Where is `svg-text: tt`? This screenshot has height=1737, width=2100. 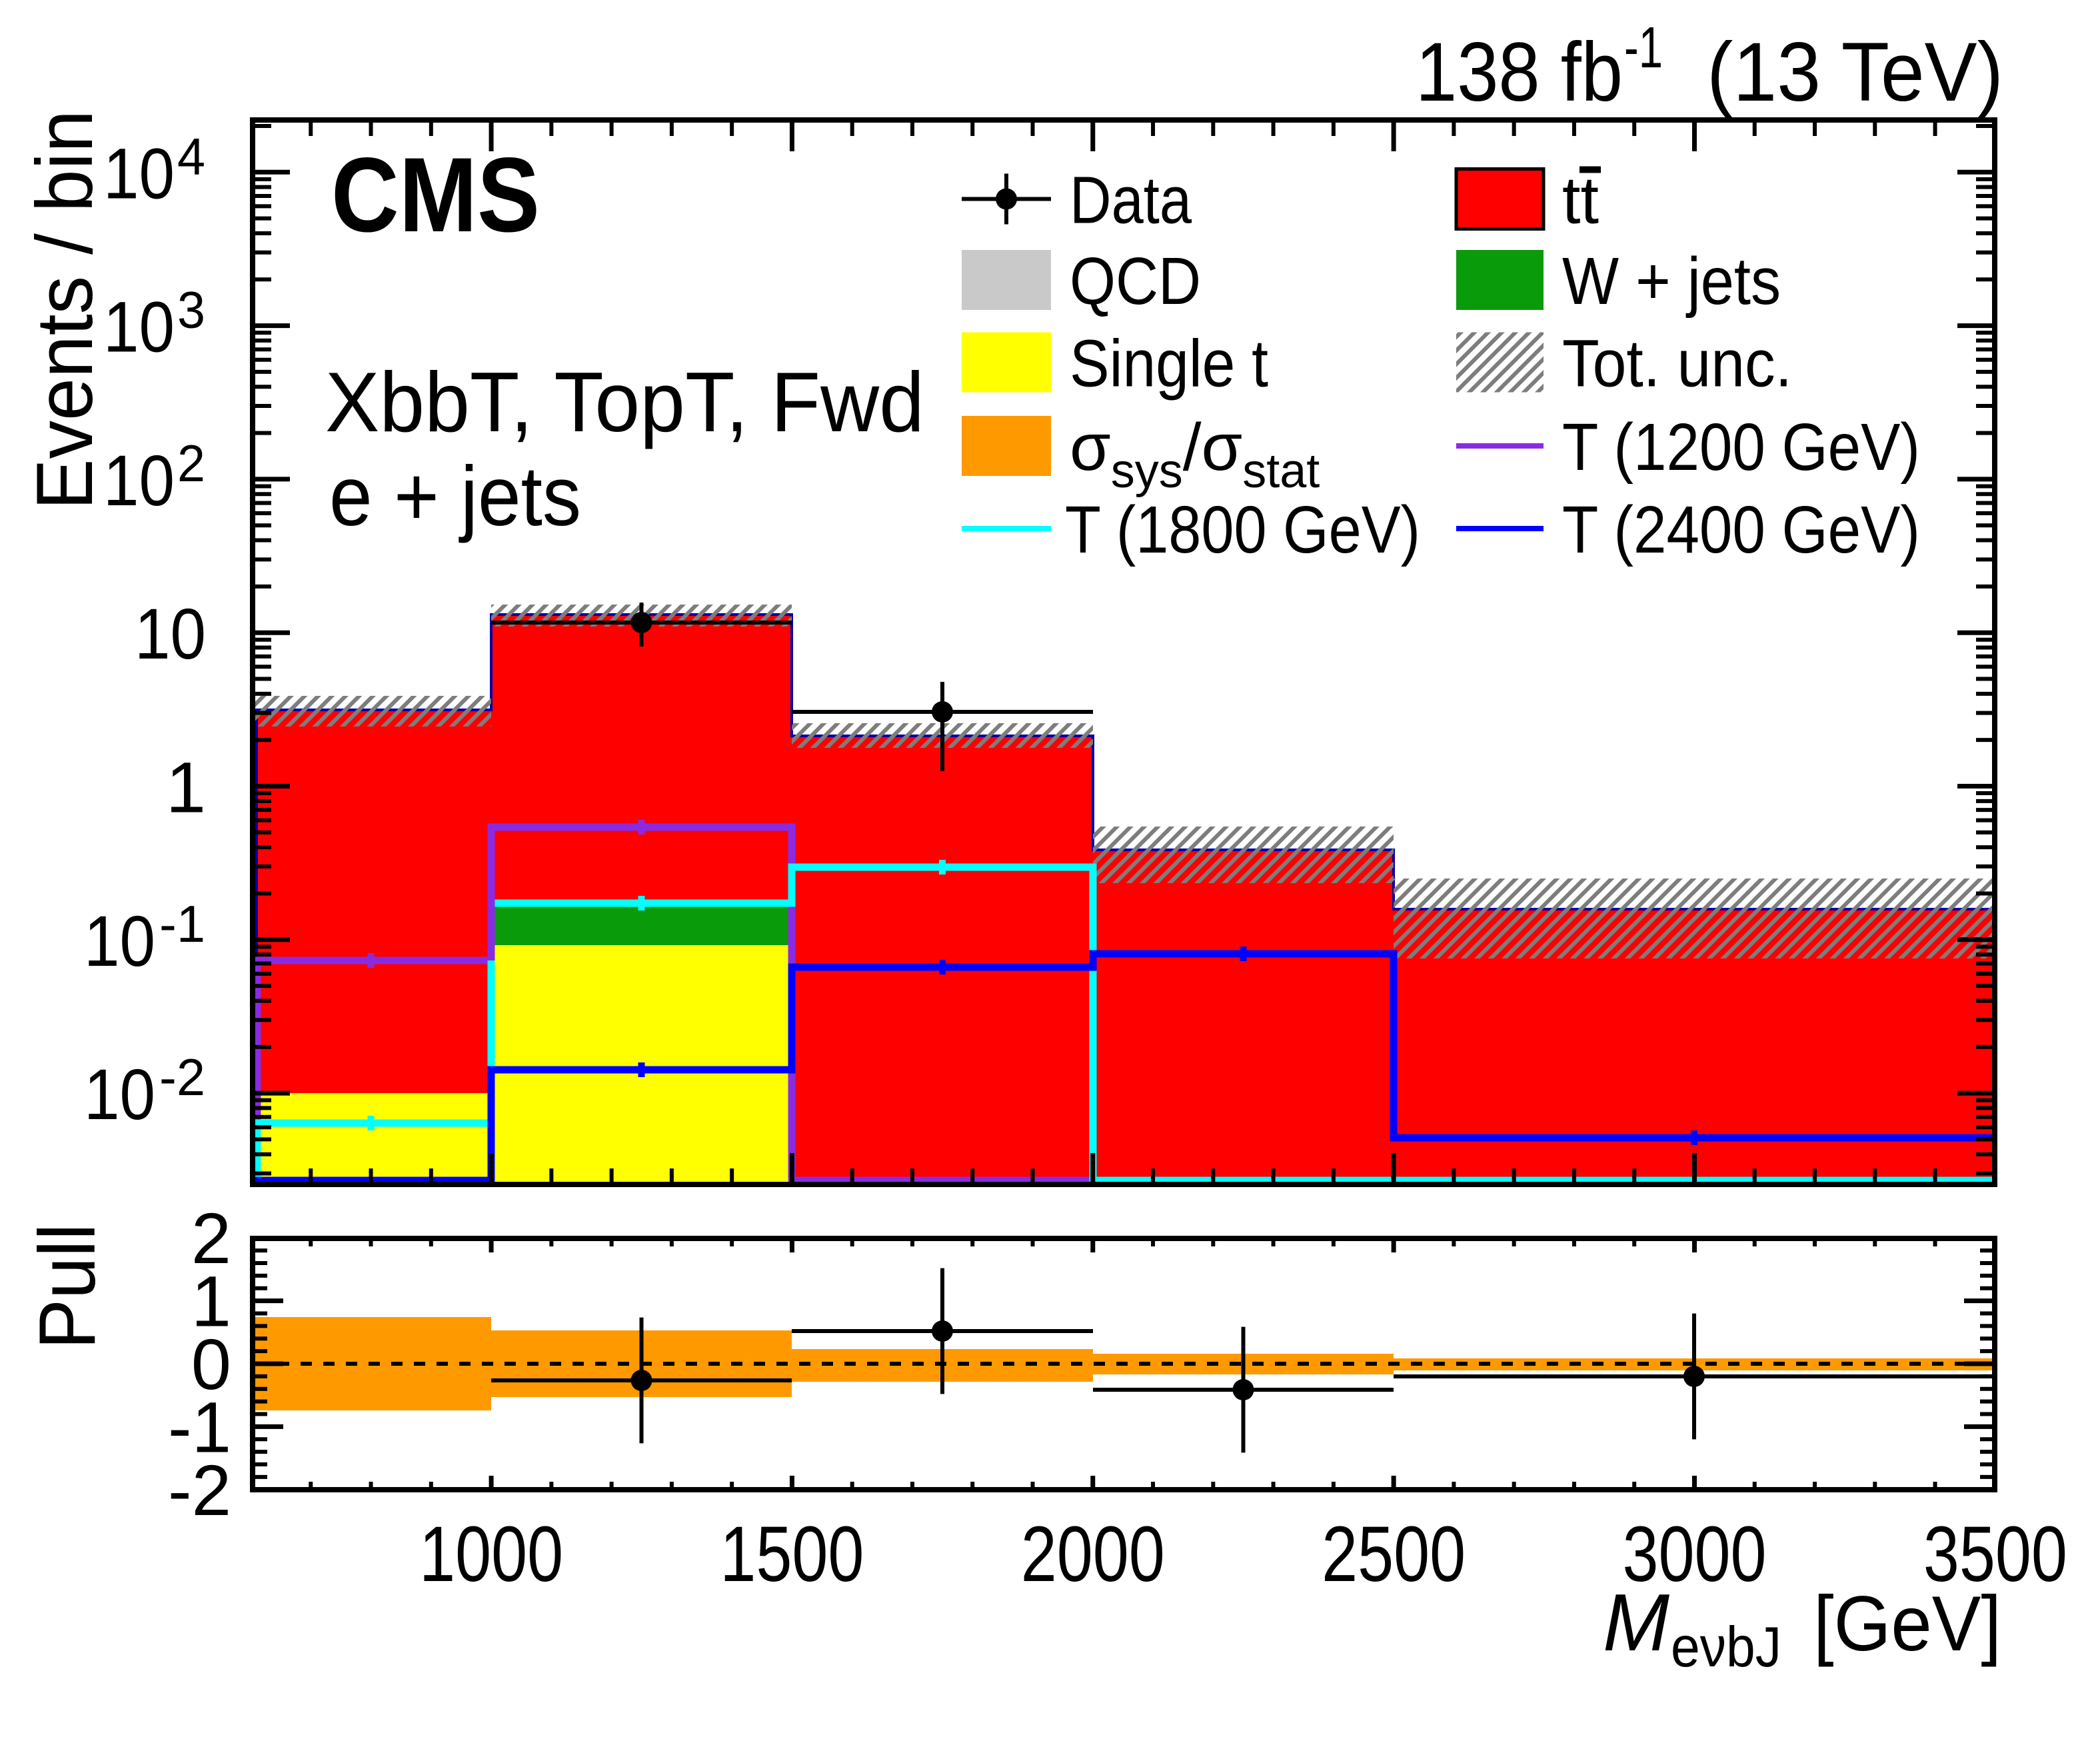 svg-text: tt is located at coordinates (1581, 200).